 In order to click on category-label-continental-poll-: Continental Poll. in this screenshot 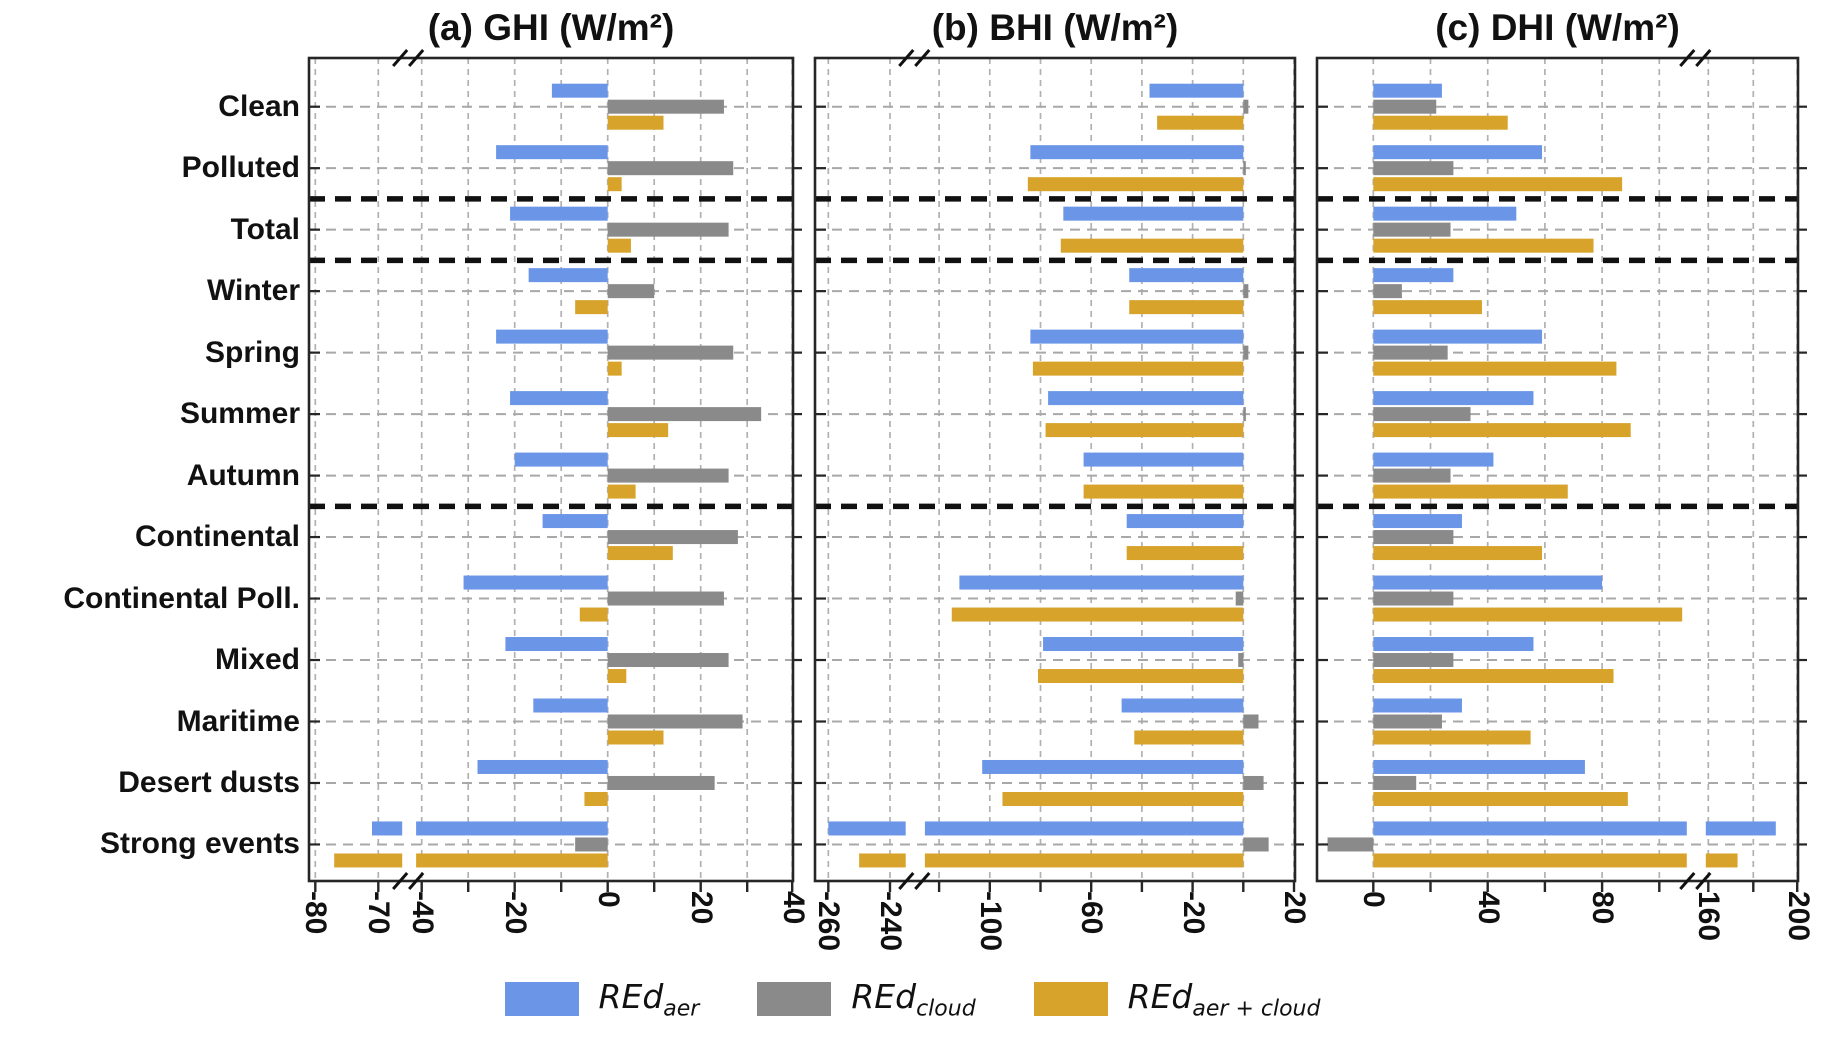, I will do `click(181, 598)`.